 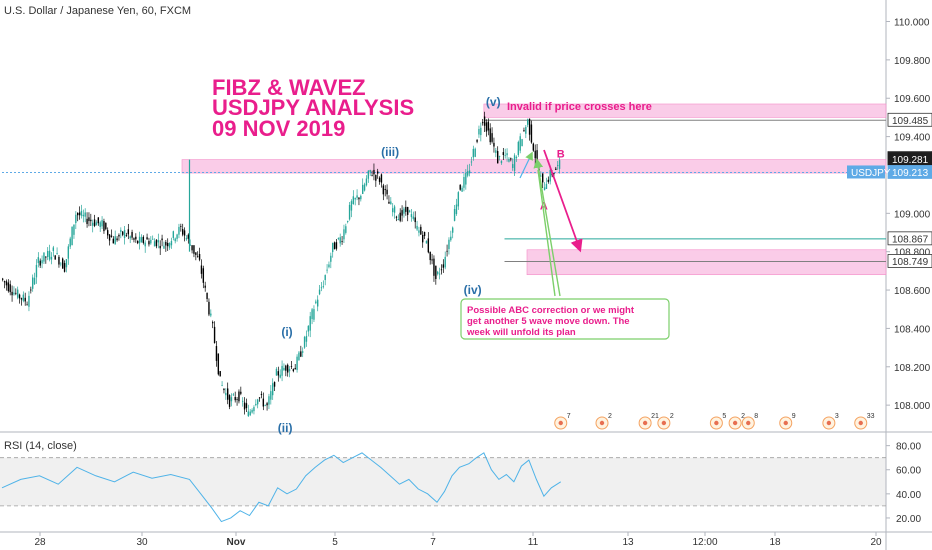 What do you see at coordinates (912, 61) in the screenshot?
I see `price-tick-label: 109.800` at bounding box center [912, 61].